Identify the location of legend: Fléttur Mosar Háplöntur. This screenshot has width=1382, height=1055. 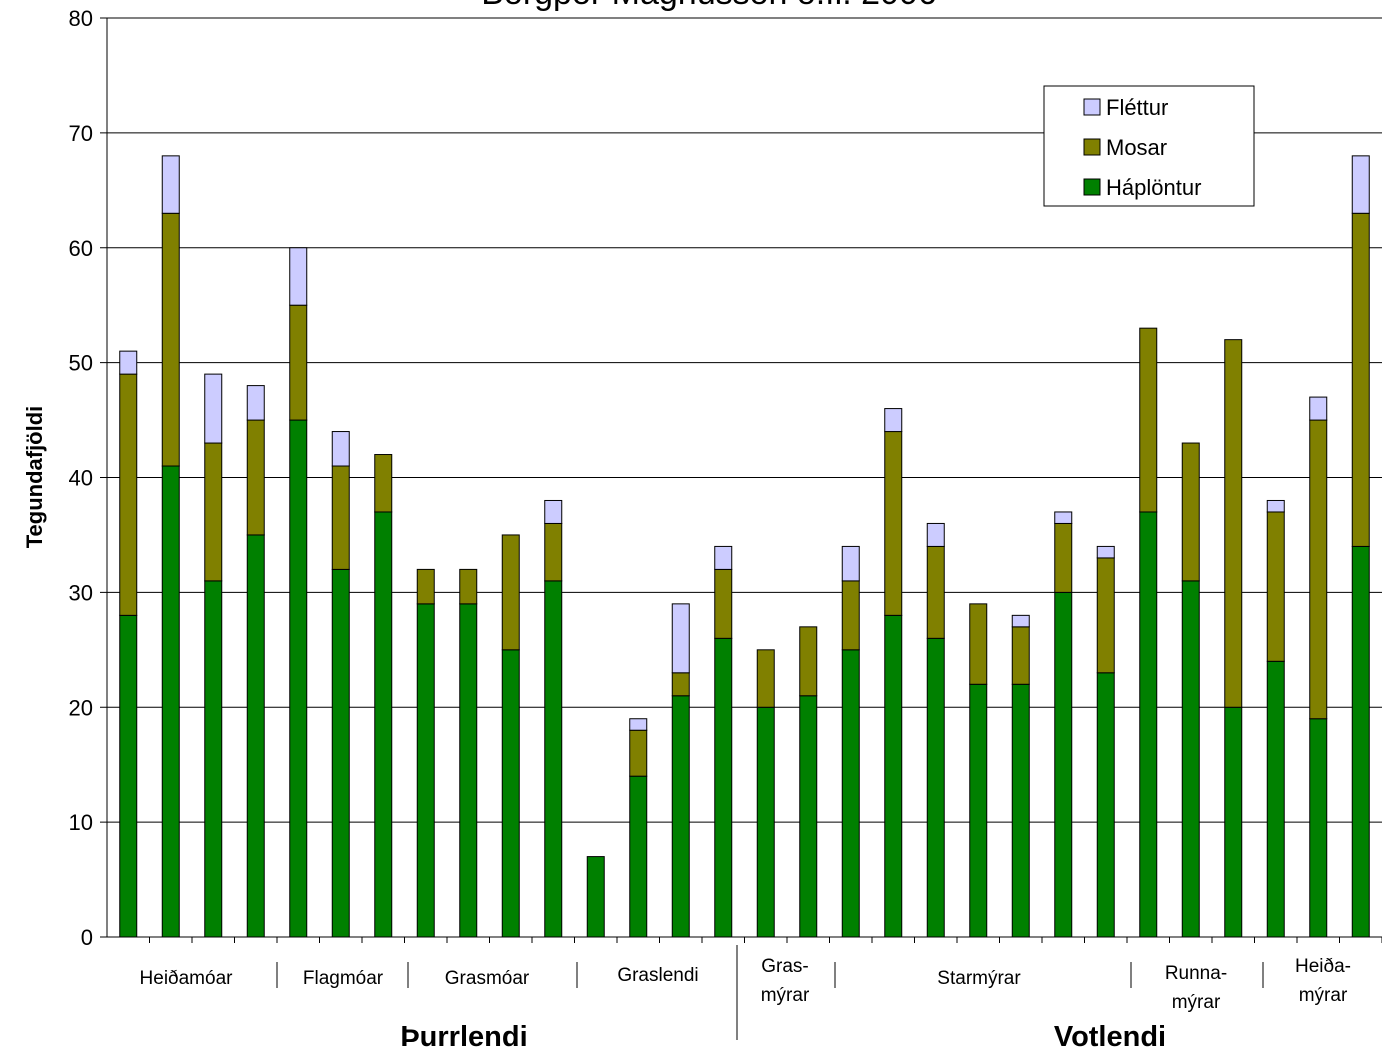
(1149, 146).